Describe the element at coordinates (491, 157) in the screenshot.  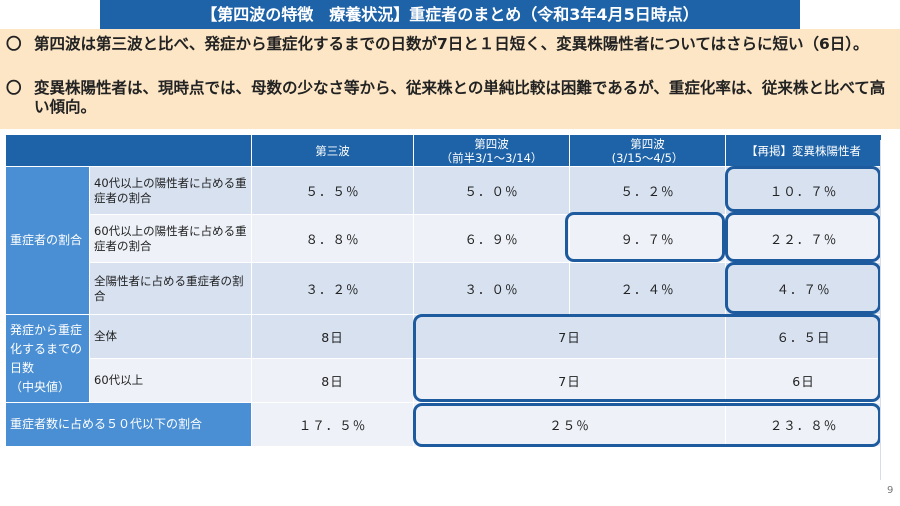
I see `col-header-wave4-first-line2: （前半3/1～3/14）` at that location.